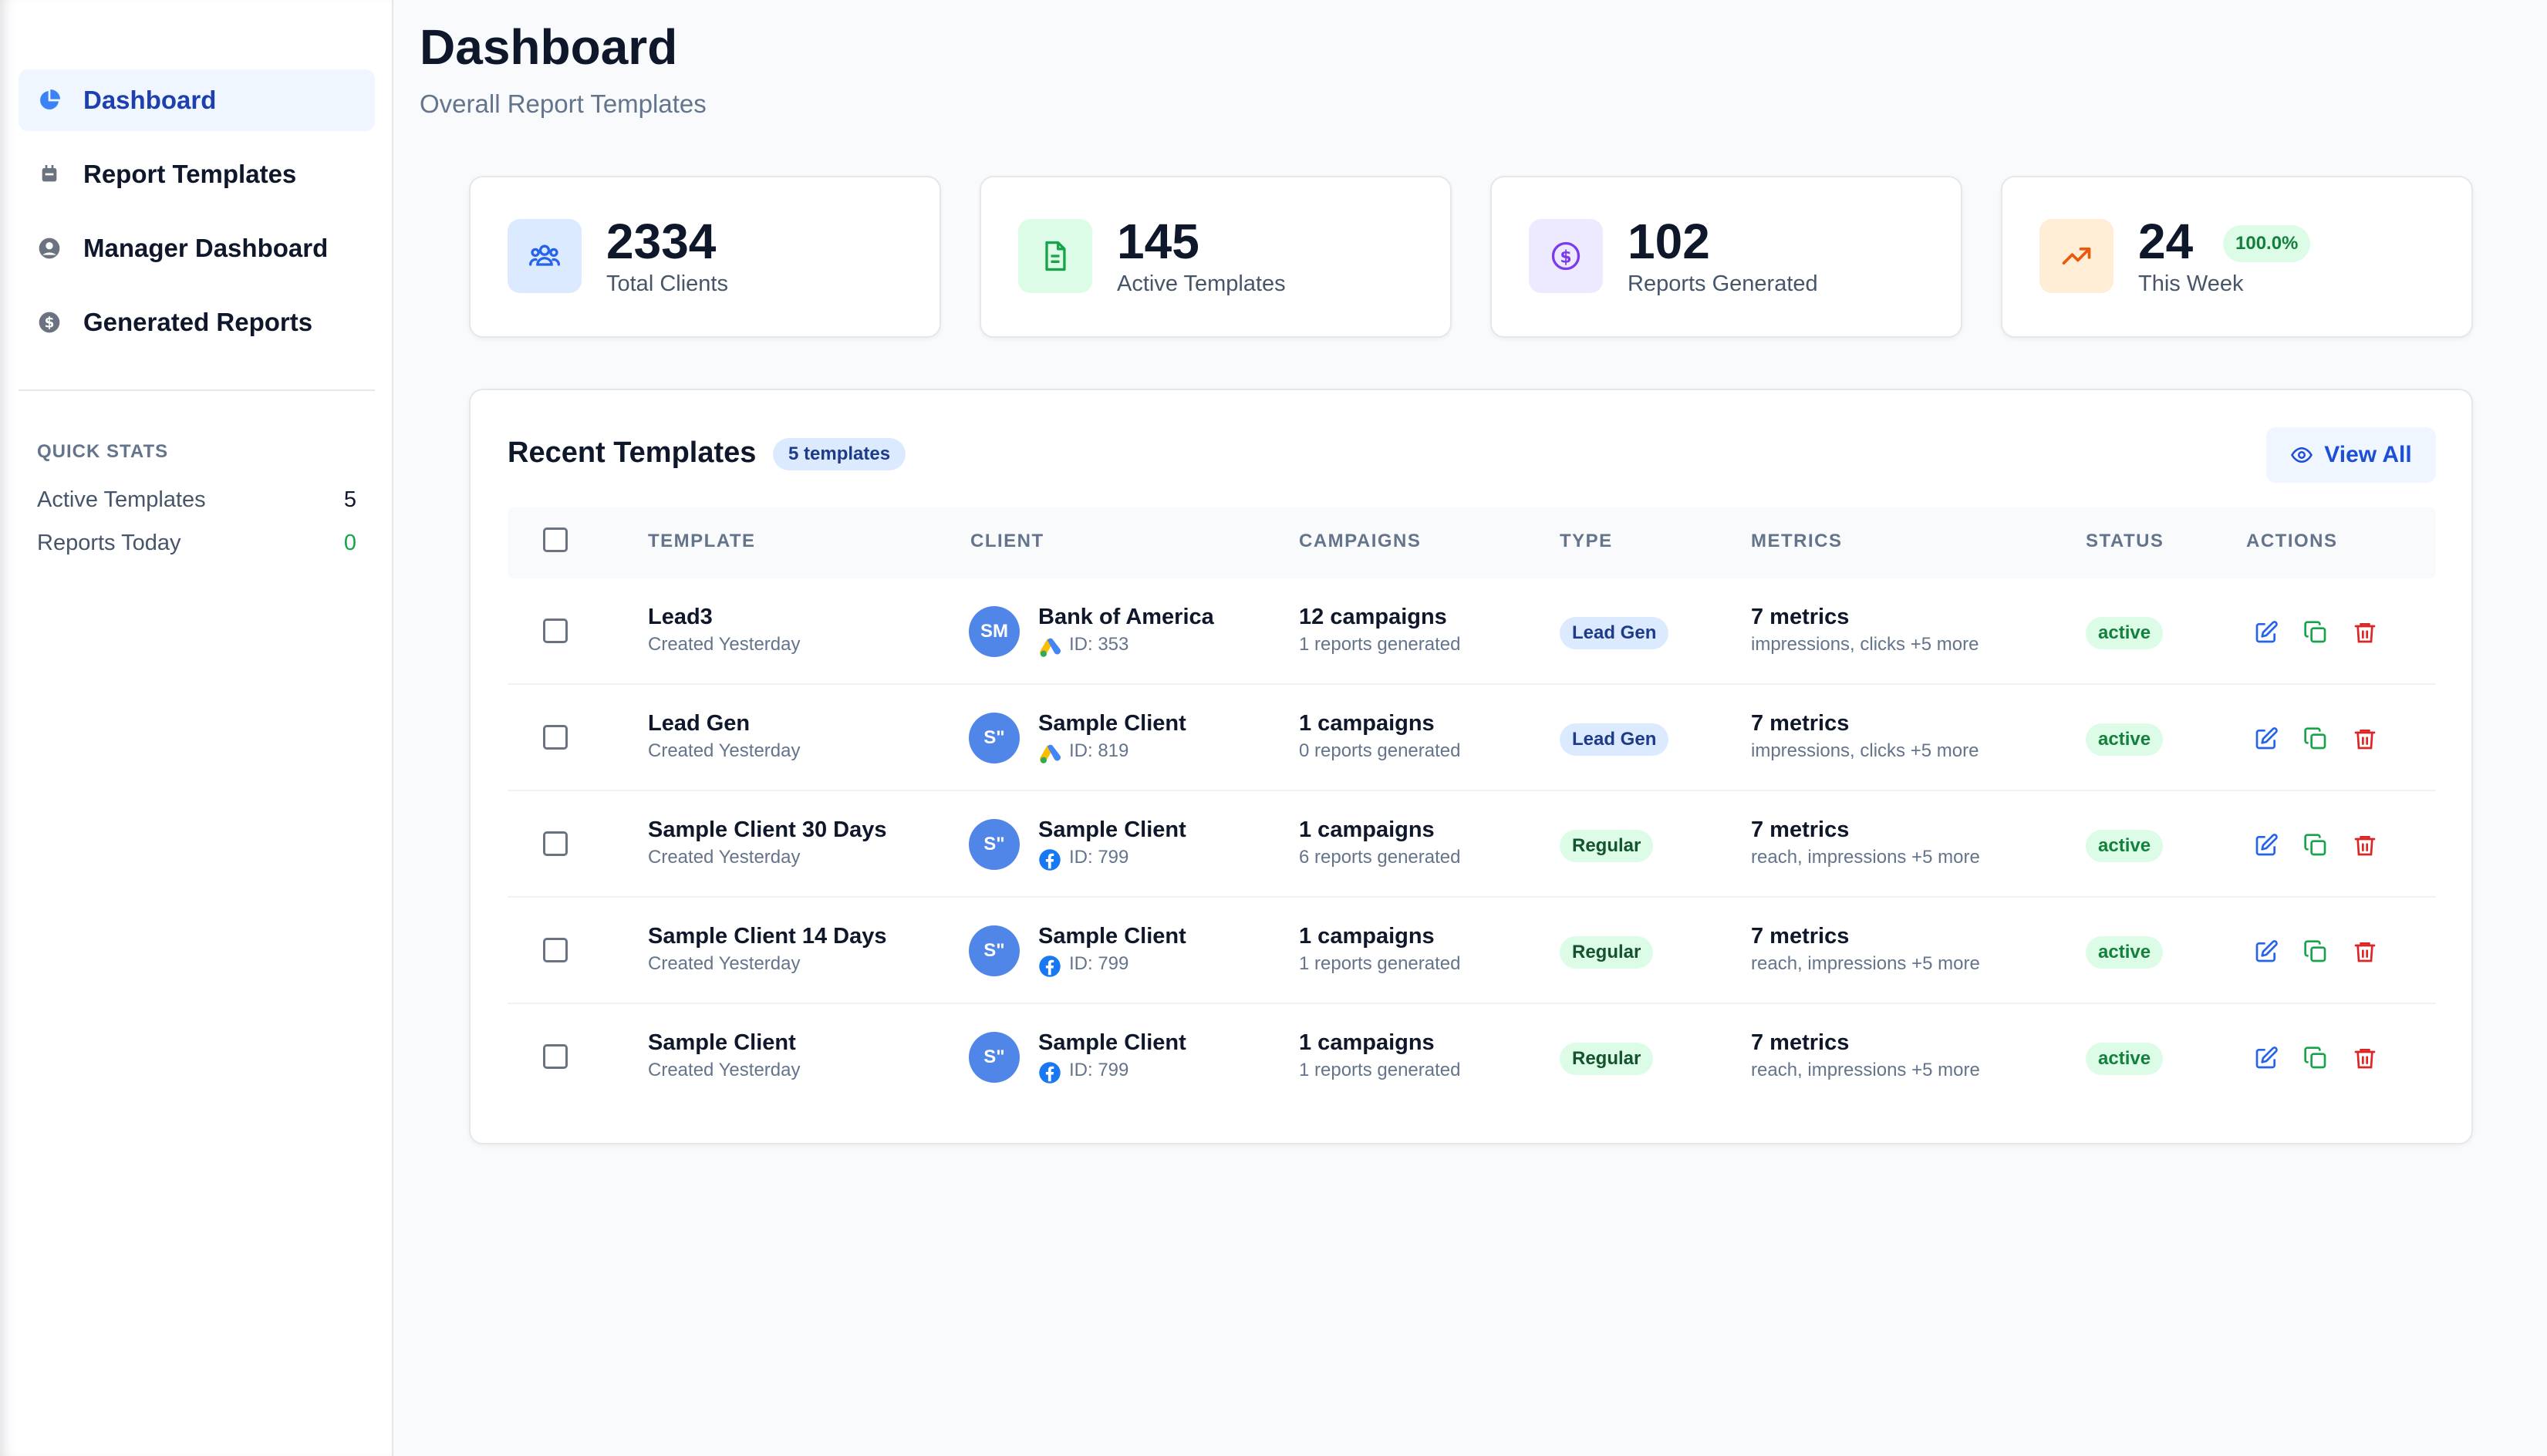 This screenshot has width=2547, height=1456. Describe the element at coordinates (722, 1042) in the screenshot. I see `template-name: Sample Client` at that location.